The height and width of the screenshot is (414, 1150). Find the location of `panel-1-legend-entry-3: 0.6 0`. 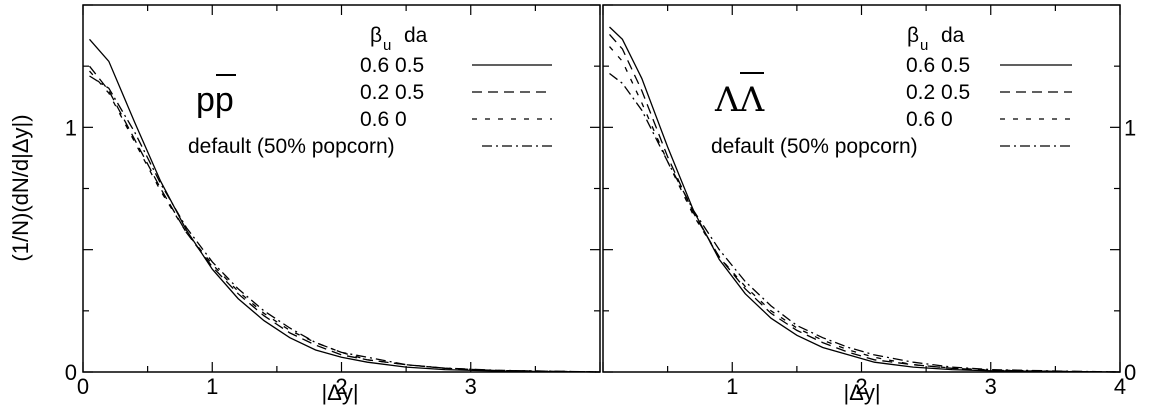

panel-1-legend-entry-3: 0.6 0 is located at coordinates (383, 119).